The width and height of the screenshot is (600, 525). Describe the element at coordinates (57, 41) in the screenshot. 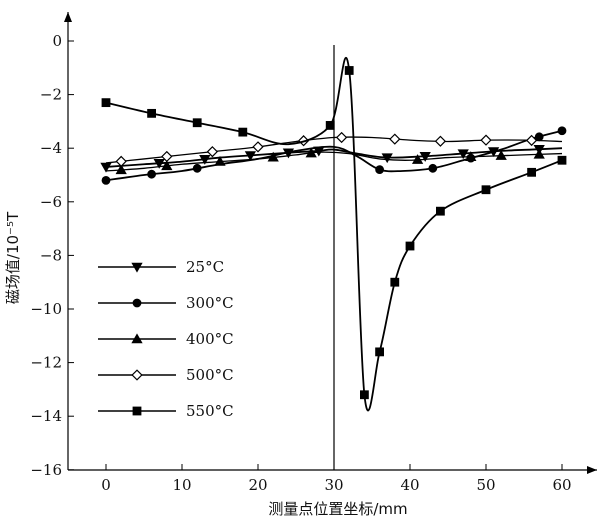

I see `y-tick-label: 0` at that location.